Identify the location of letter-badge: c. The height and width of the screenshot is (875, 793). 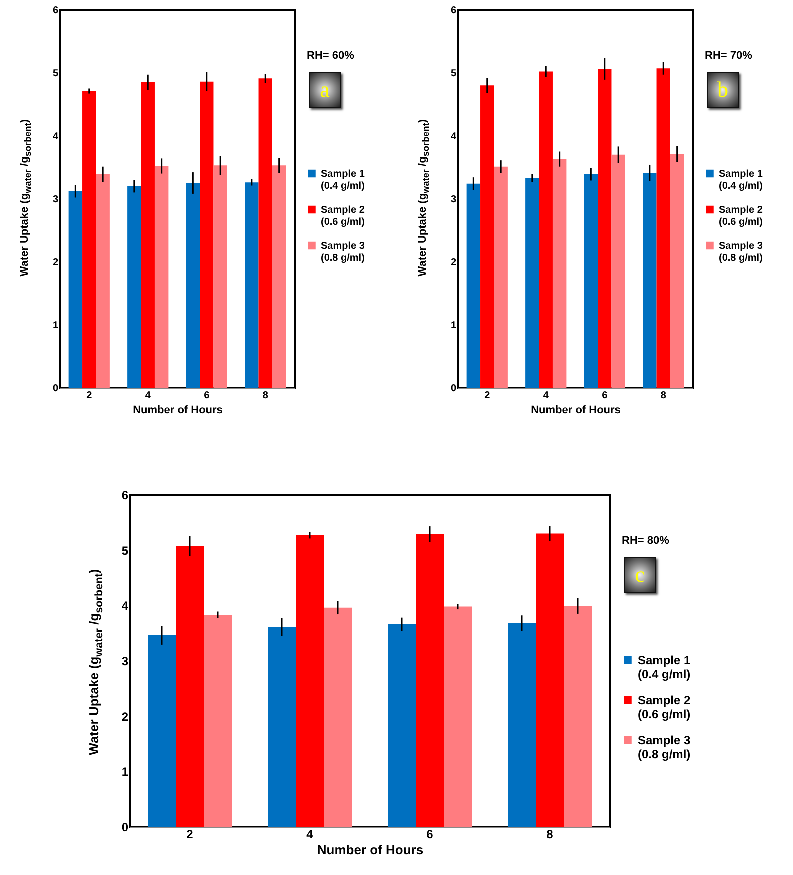
(640, 575).